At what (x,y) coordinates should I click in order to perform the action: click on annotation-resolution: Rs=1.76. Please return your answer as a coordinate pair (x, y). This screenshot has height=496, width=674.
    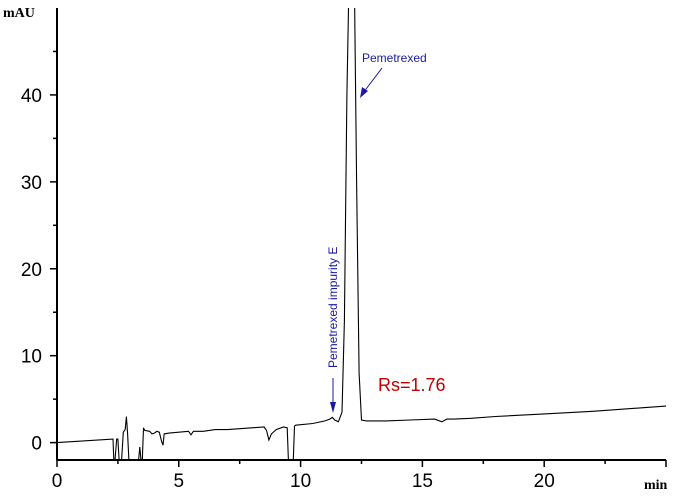
    Looking at the image, I should click on (412, 385).